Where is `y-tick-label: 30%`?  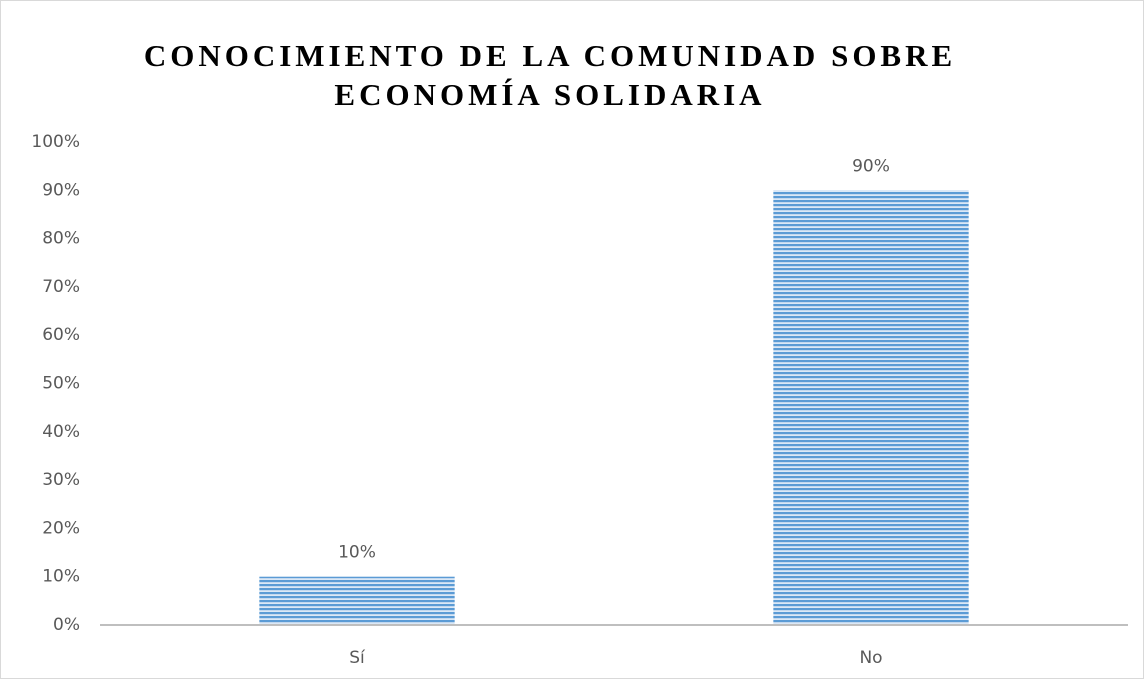 y-tick-label: 30% is located at coordinates (61, 480).